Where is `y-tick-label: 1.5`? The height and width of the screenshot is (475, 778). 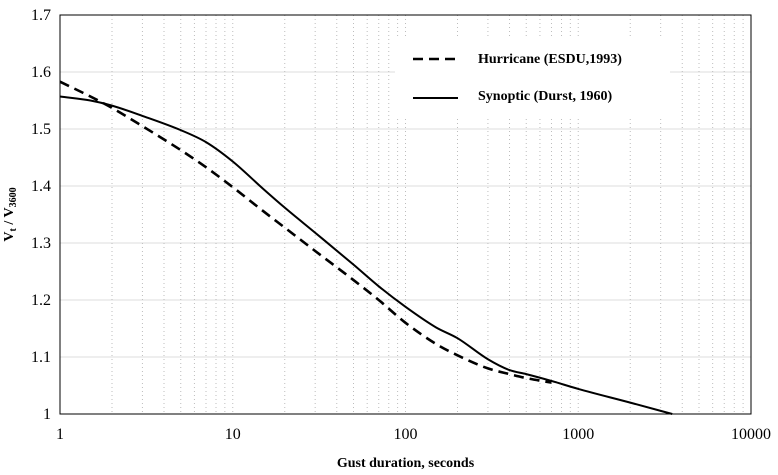 y-tick-label: 1.5 is located at coordinates (41, 129).